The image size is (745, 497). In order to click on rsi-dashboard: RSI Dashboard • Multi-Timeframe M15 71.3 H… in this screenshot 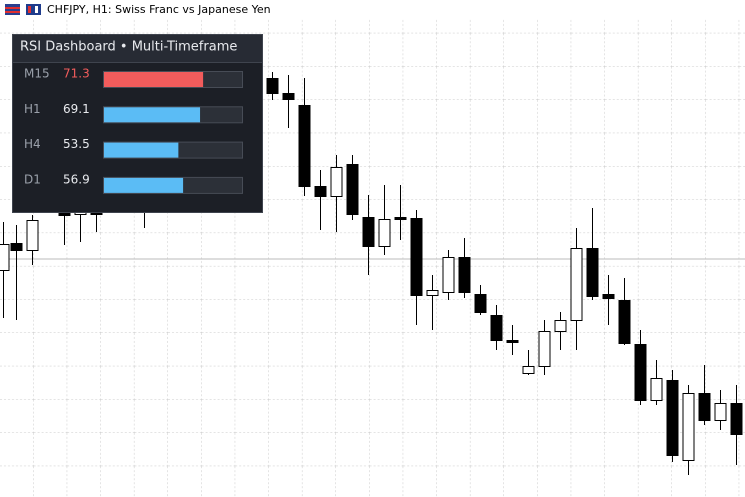, I will do `click(137, 123)`.